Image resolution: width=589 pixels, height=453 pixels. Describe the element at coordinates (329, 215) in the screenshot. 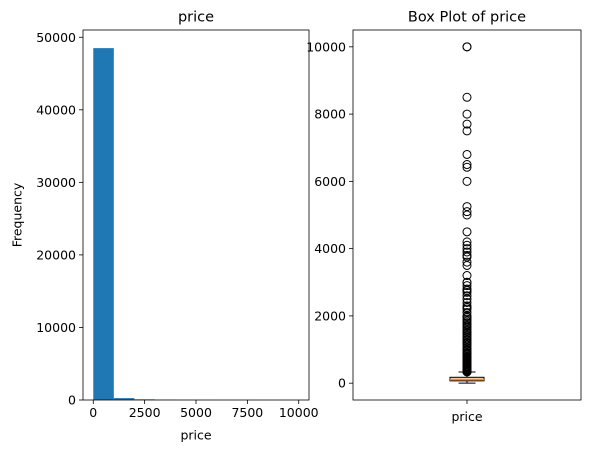

I see `boxplot-y-ticks: 0 2000 4000 6000 8000 10000` at that location.